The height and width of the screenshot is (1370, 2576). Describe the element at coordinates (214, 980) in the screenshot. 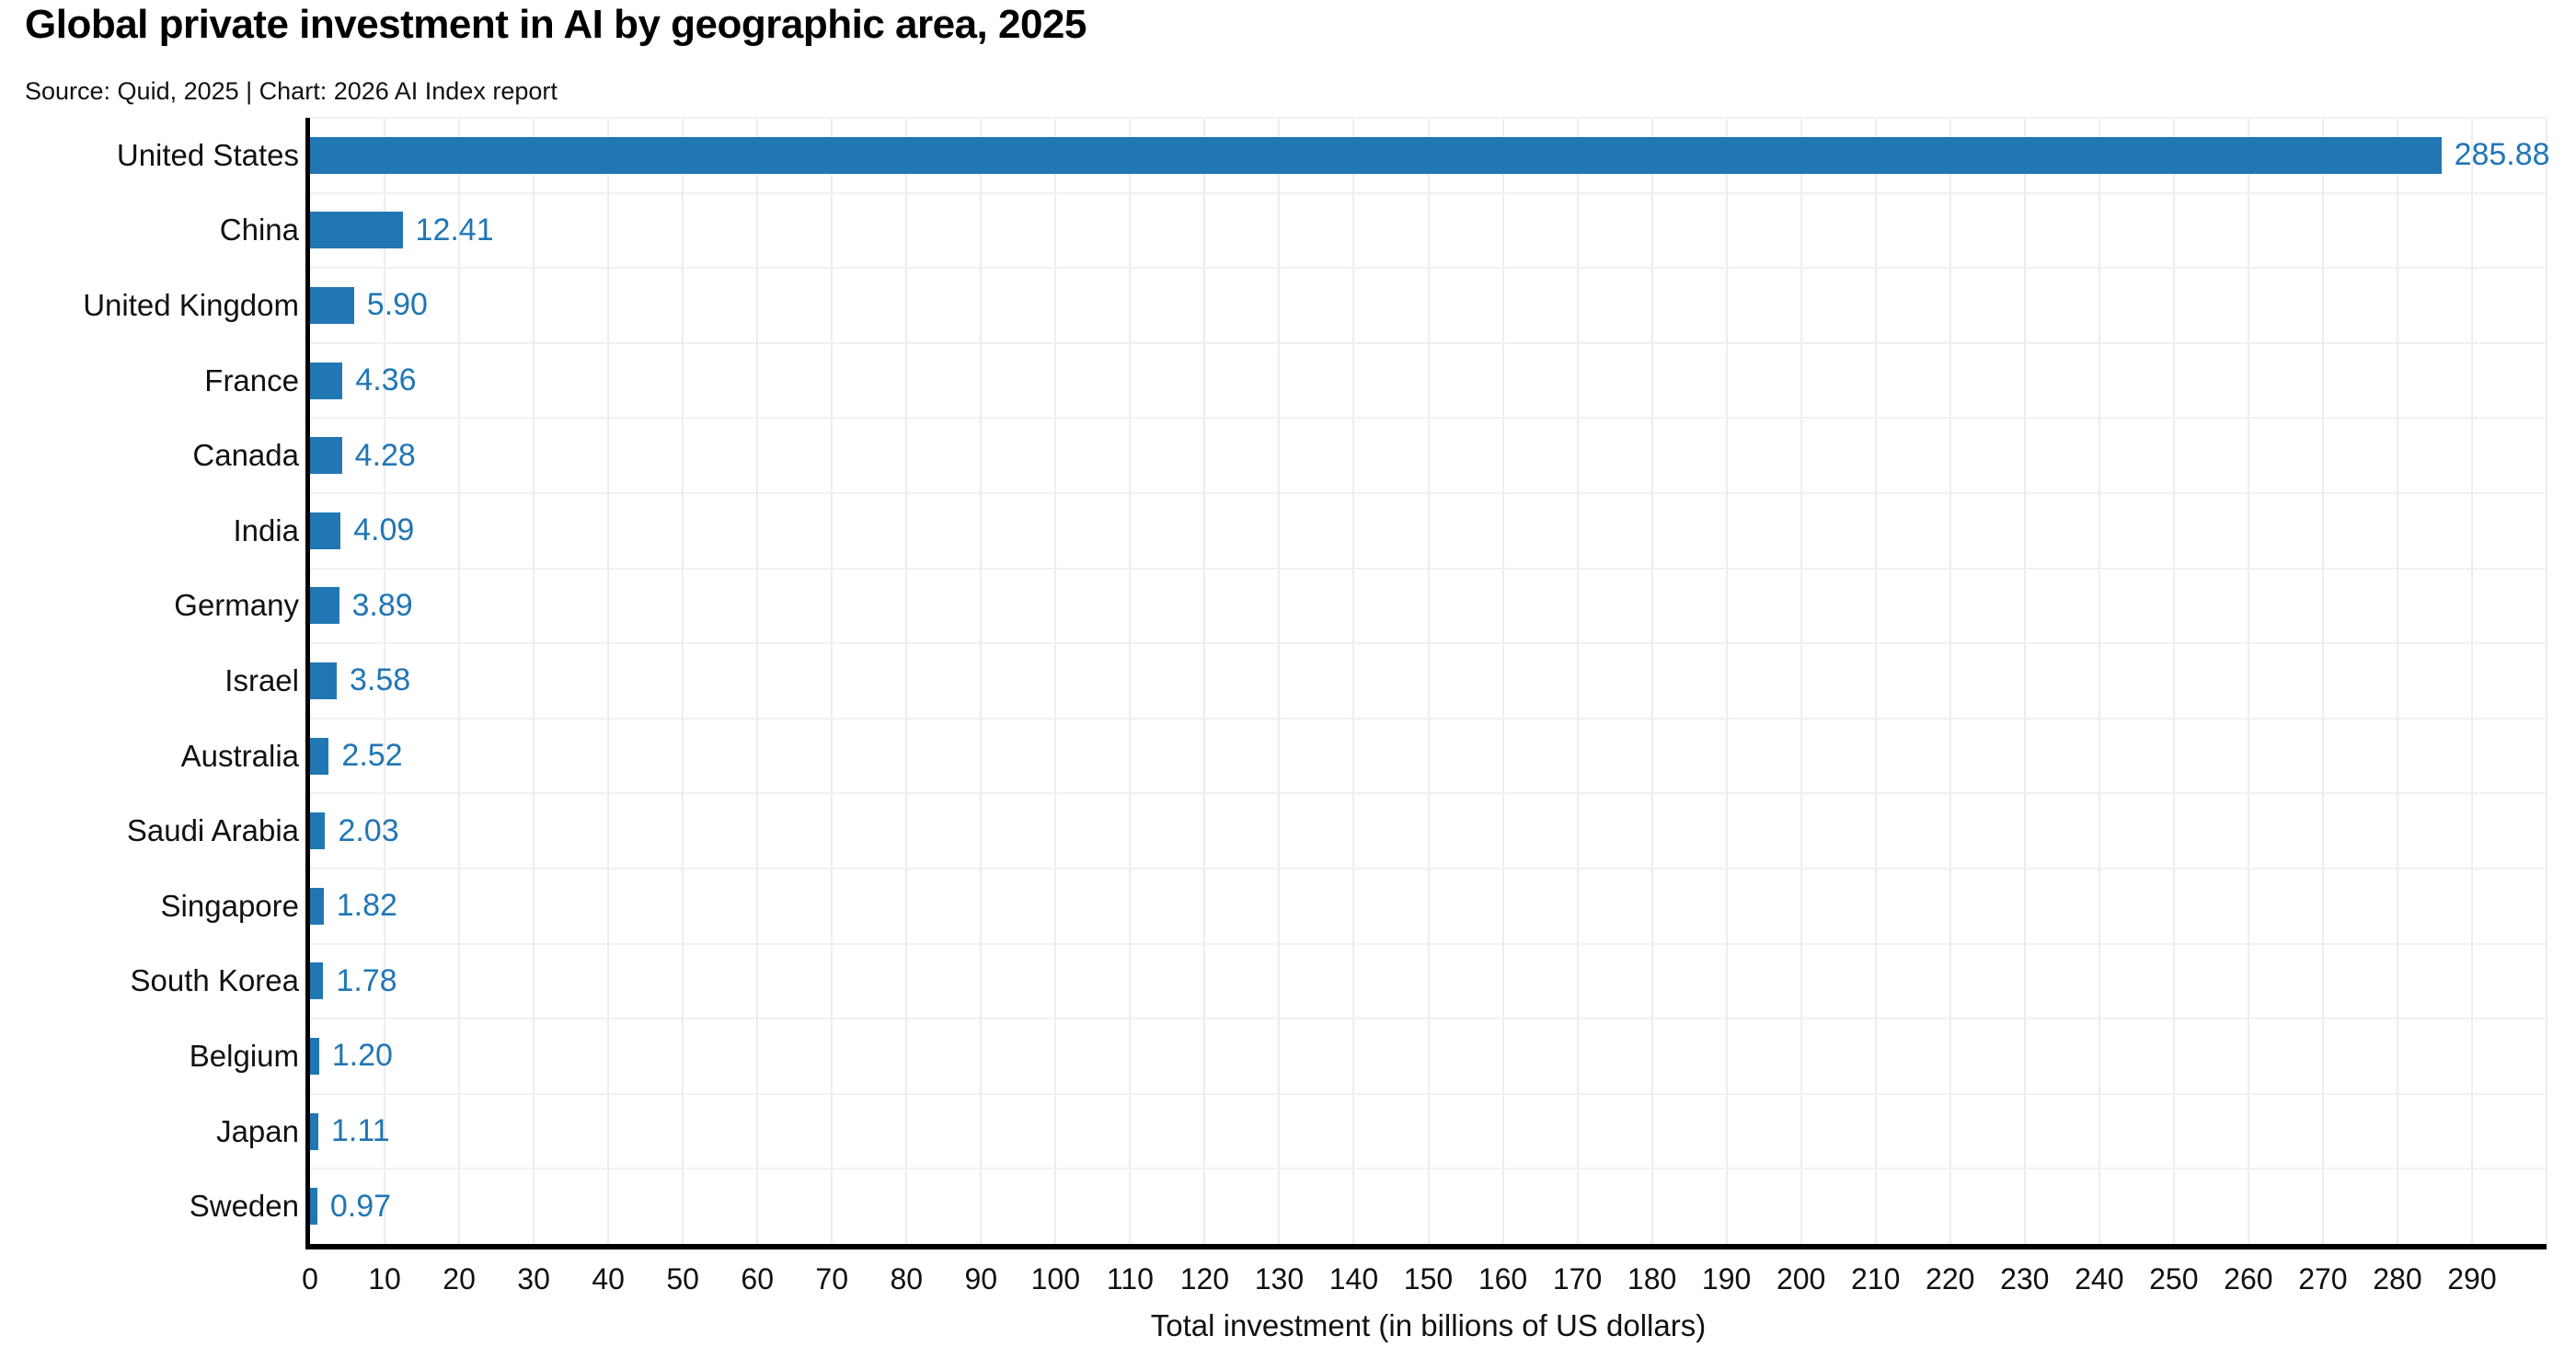

I see `category-label: South Korea` at that location.